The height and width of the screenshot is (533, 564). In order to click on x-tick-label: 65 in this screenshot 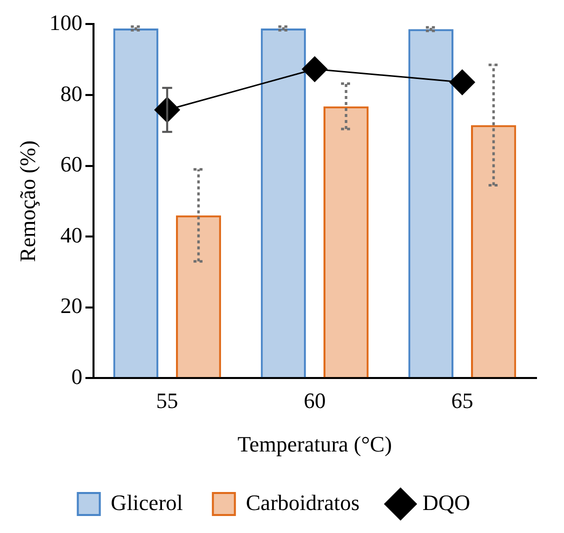, I will do `click(462, 401)`.